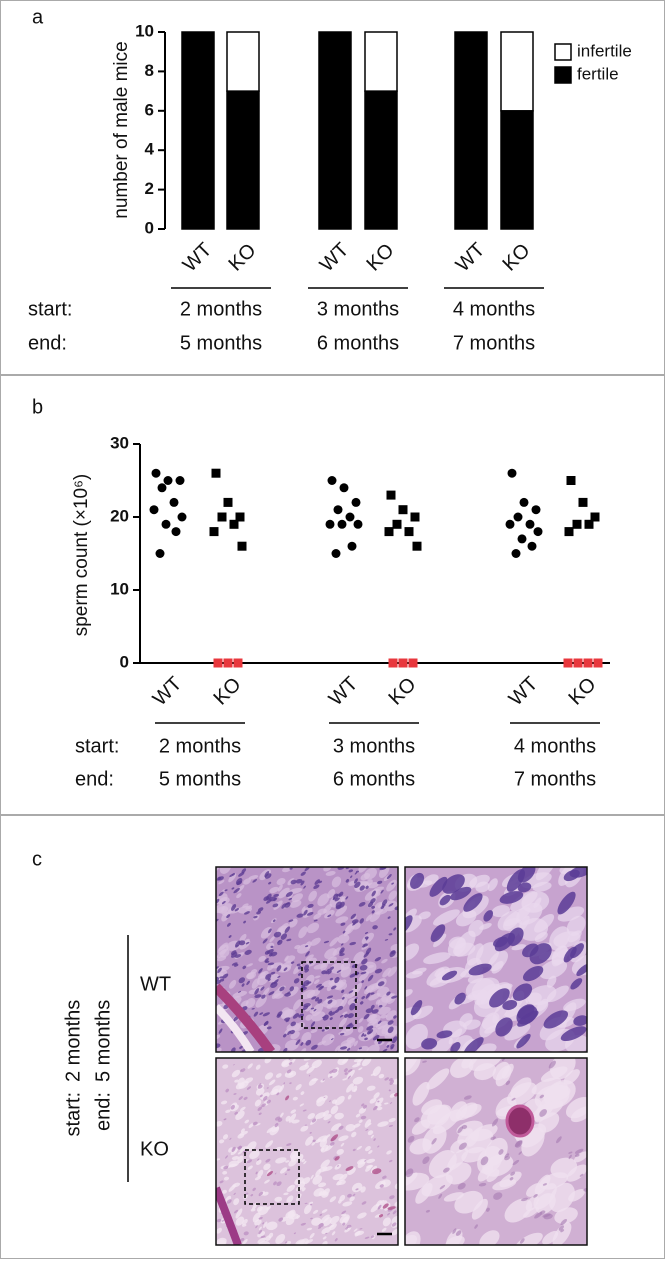 This screenshot has height=1264, width=665. What do you see at coordinates (517, 71) in the screenshot?
I see `bar-segment` at bounding box center [517, 71].